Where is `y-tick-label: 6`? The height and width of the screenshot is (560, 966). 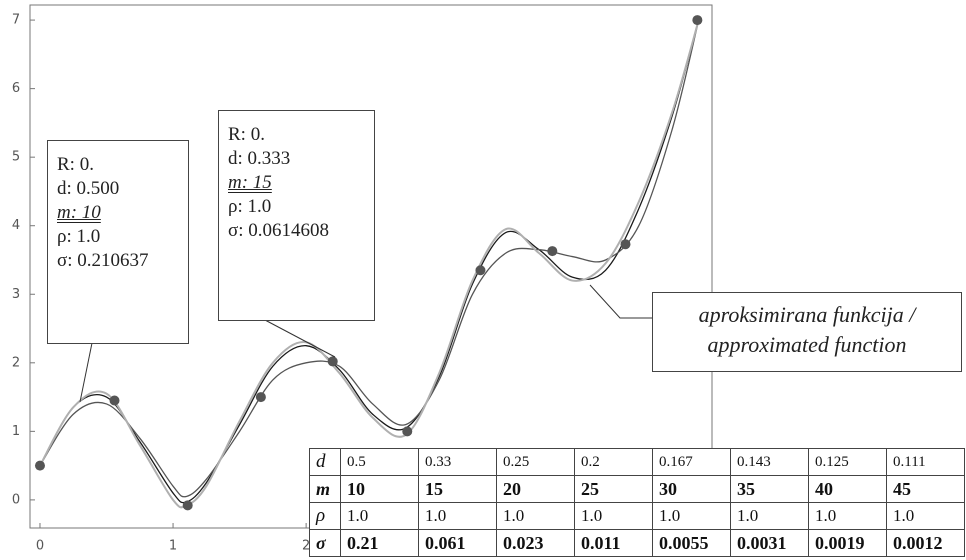 y-tick-label: 6 is located at coordinates (16, 88).